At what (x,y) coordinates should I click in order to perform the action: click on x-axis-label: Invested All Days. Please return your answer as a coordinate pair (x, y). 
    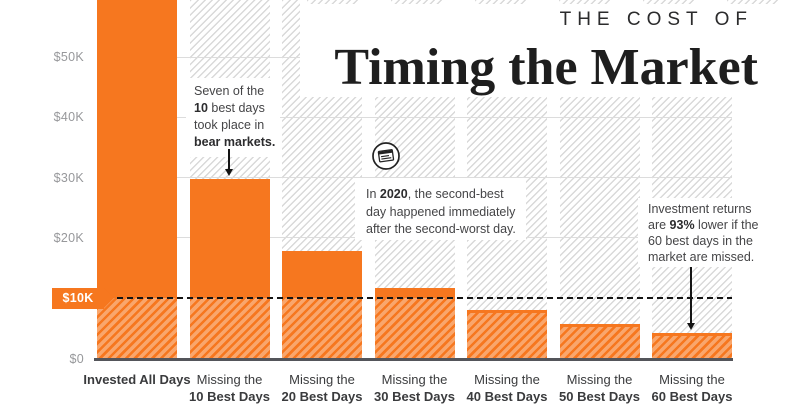
    Looking at the image, I should click on (137, 379).